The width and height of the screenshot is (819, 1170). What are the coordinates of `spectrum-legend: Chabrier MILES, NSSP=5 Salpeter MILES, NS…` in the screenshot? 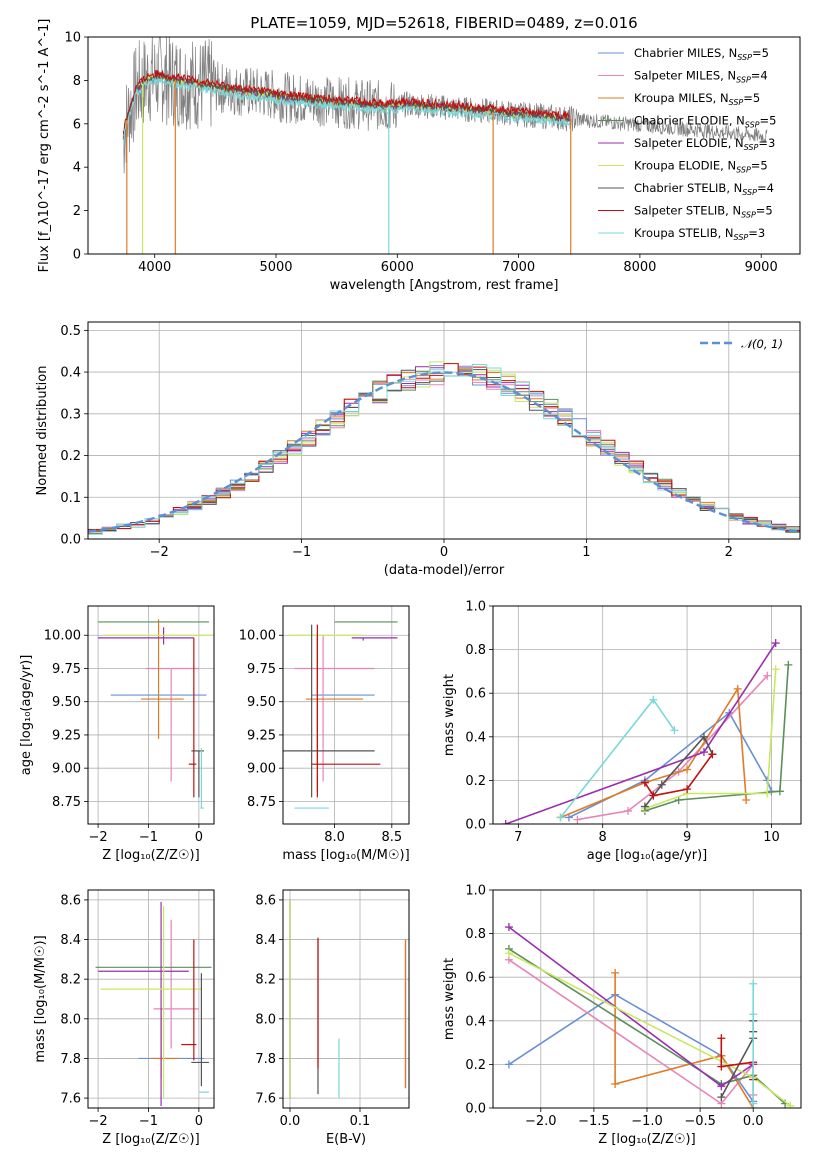 It's located at (687, 144).